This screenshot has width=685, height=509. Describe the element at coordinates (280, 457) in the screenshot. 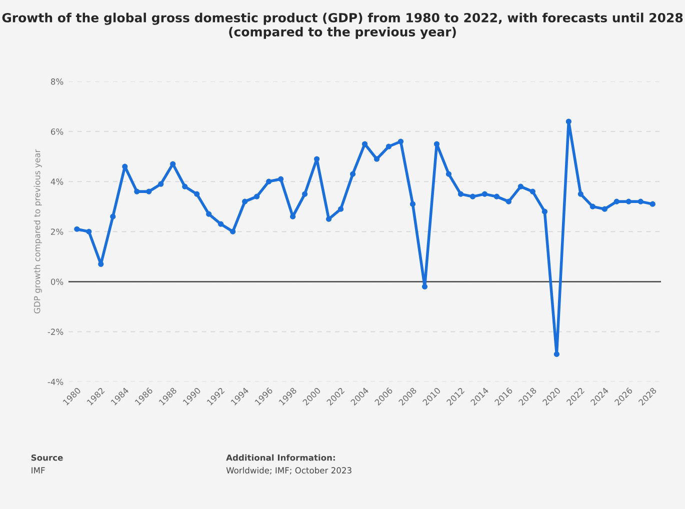

I see `text: Additional Information:` at that location.